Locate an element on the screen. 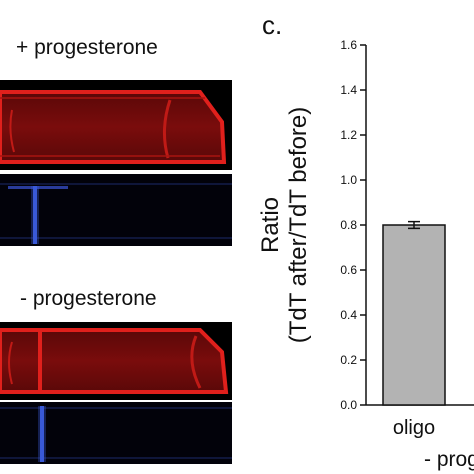 The height and width of the screenshot is (474, 474). plus-blue-channel-image is located at coordinates (116, 210).